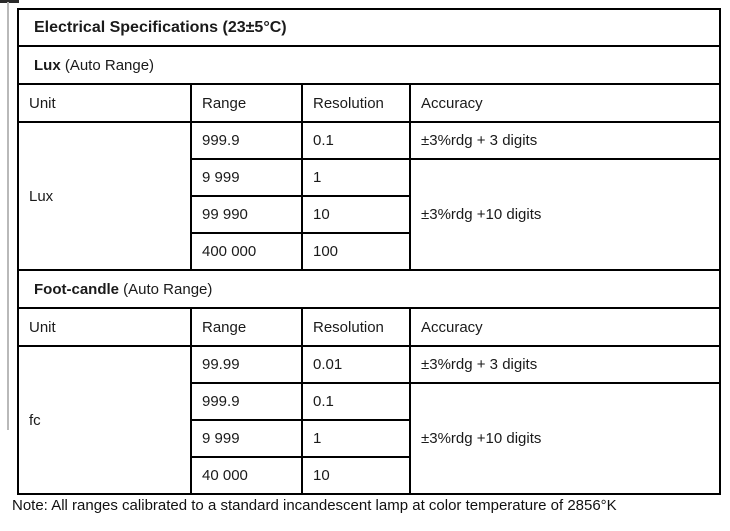  I want to click on section-name-lux: Lux, so click(47, 65).